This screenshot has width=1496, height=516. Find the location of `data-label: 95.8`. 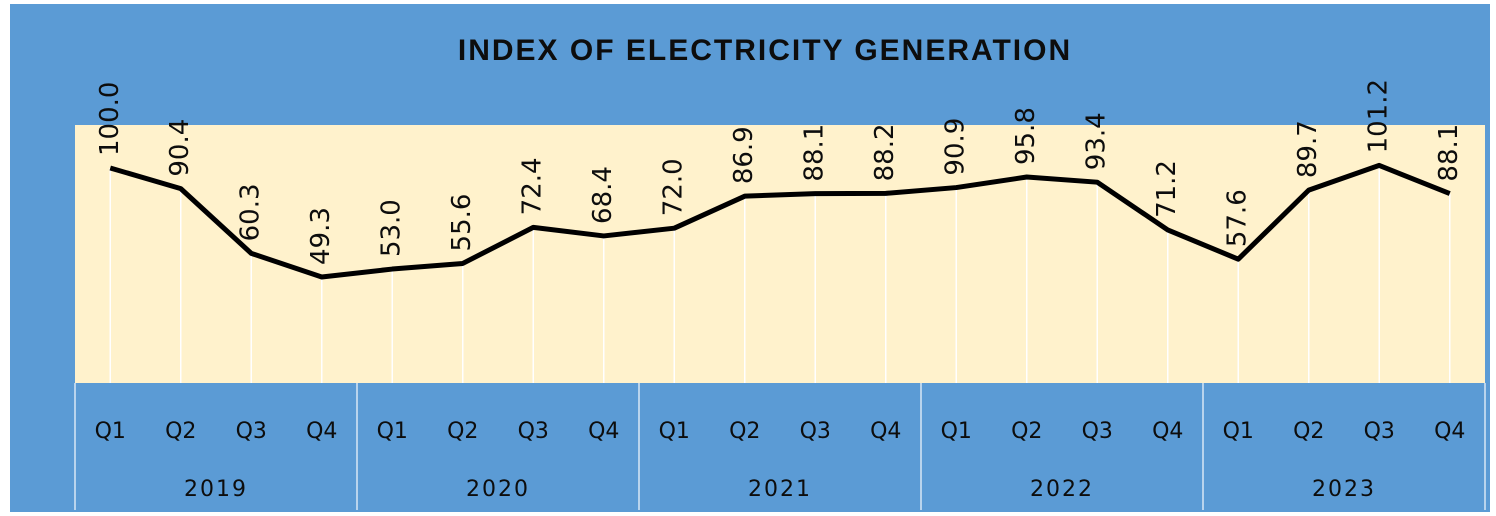

data-label: 95.8 is located at coordinates (1026, 136).